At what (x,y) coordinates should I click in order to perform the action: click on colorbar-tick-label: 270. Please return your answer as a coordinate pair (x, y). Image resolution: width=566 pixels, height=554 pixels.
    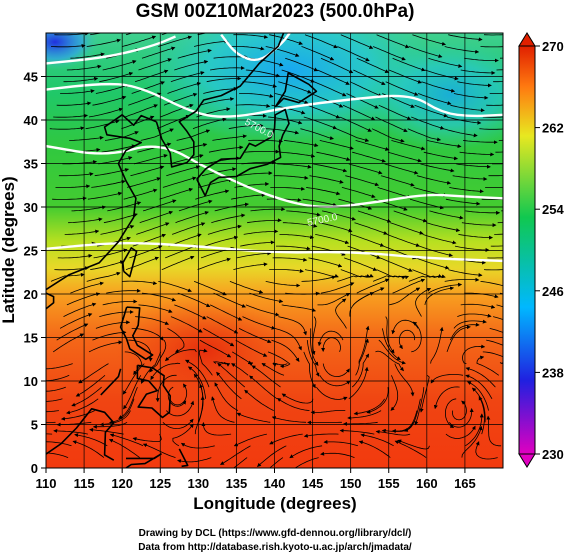
    Looking at the image, I should click on (553, 46).